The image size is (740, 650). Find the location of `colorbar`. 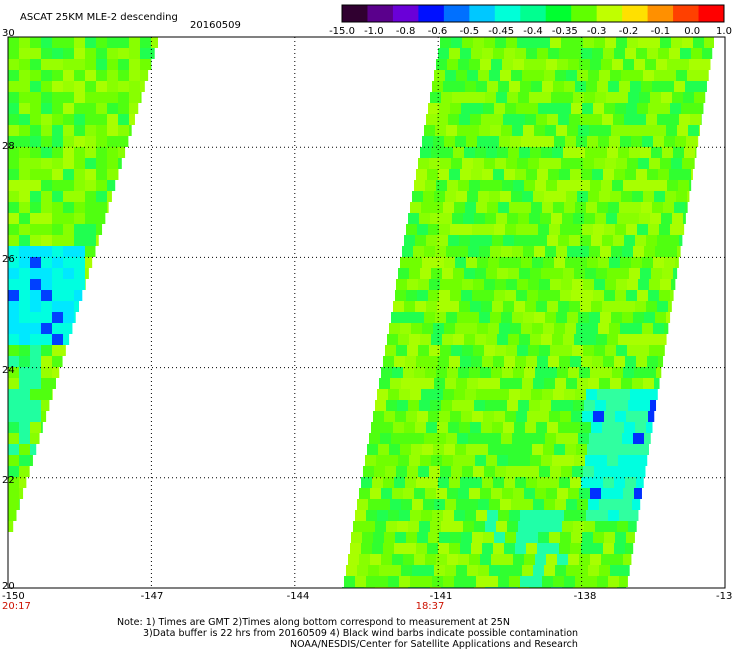

colorbar is located at coordinates (533, 13).